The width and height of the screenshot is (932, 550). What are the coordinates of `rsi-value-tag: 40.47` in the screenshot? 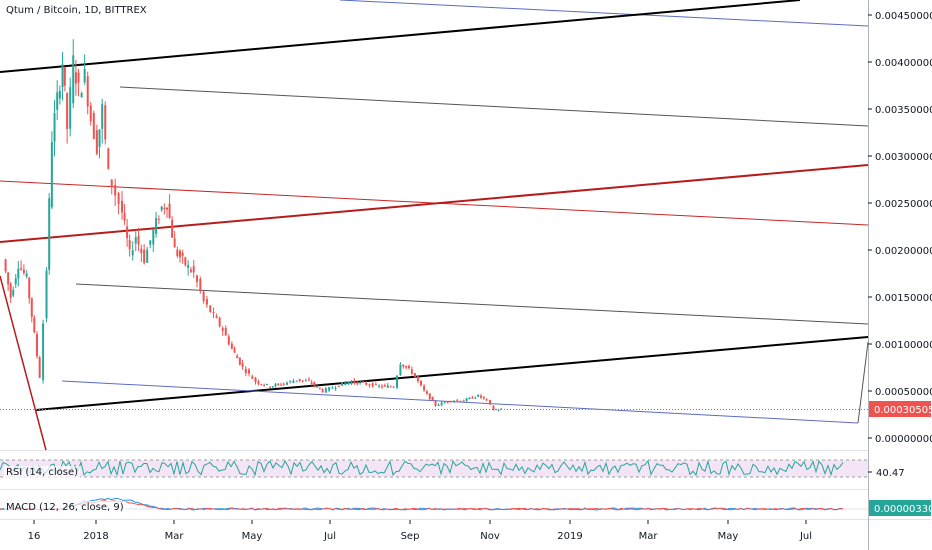 It's located at (886, 473).